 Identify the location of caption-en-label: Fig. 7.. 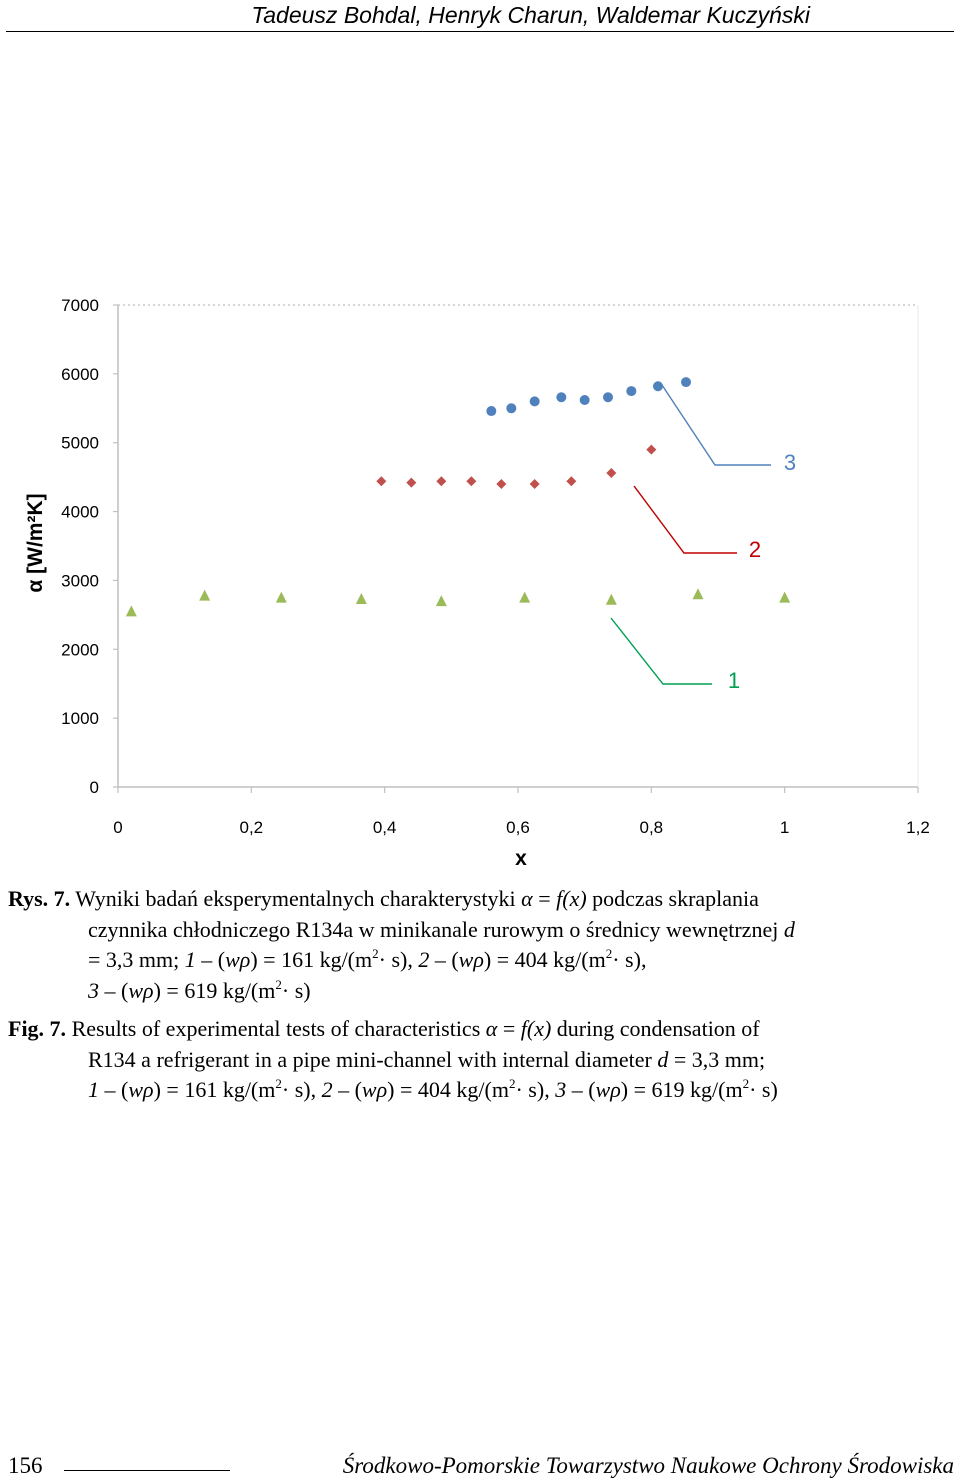
(37, 1028).